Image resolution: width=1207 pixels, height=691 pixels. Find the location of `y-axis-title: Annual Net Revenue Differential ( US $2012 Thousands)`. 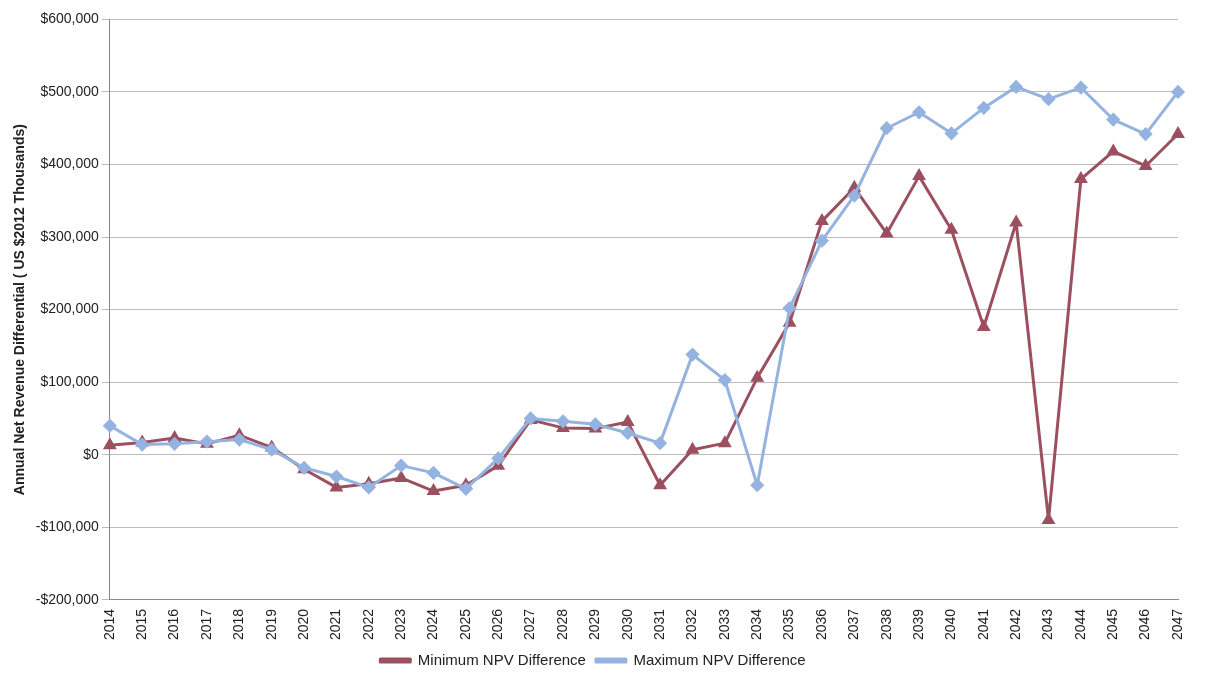

y-axis-title: Annual Net Revenue Differential ( US $2012 Thousands) is located at coordinates (19, 310).